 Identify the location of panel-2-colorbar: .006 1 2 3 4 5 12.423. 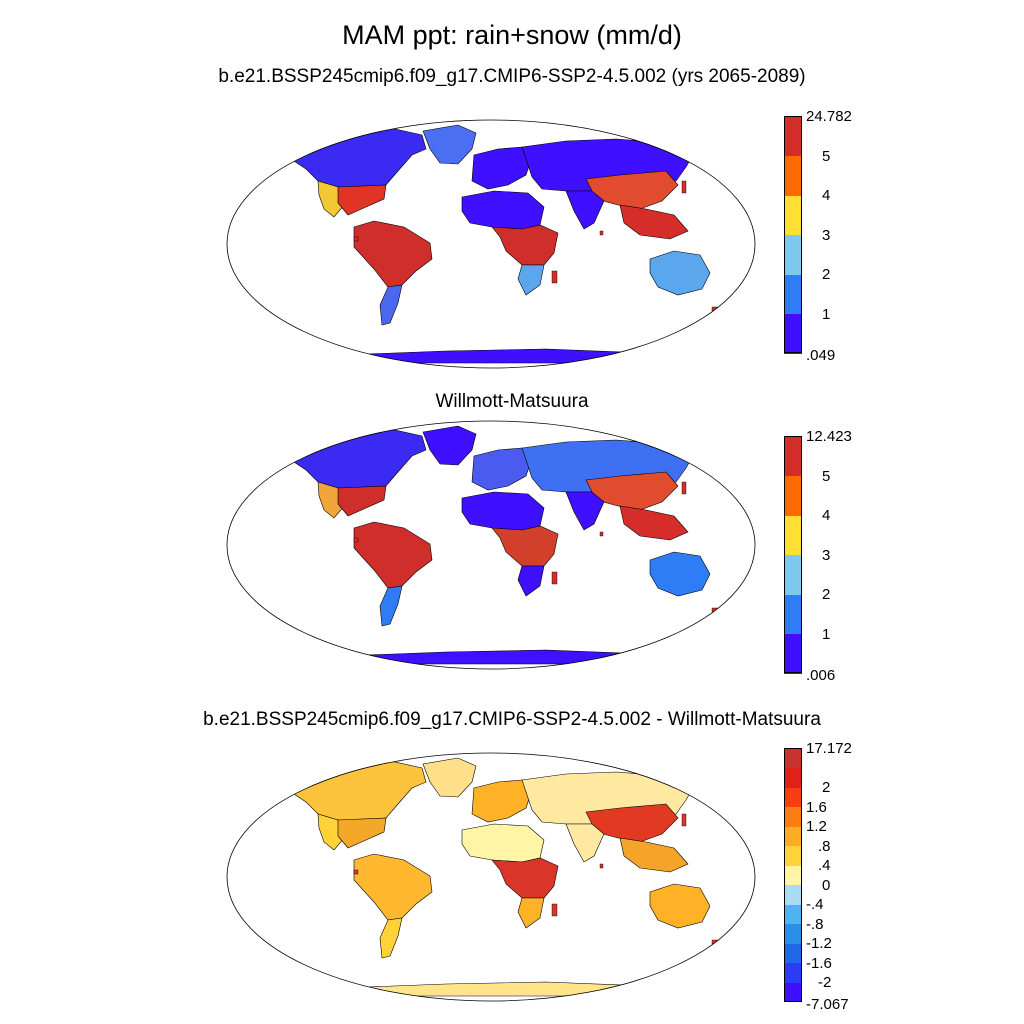
(818, 556).